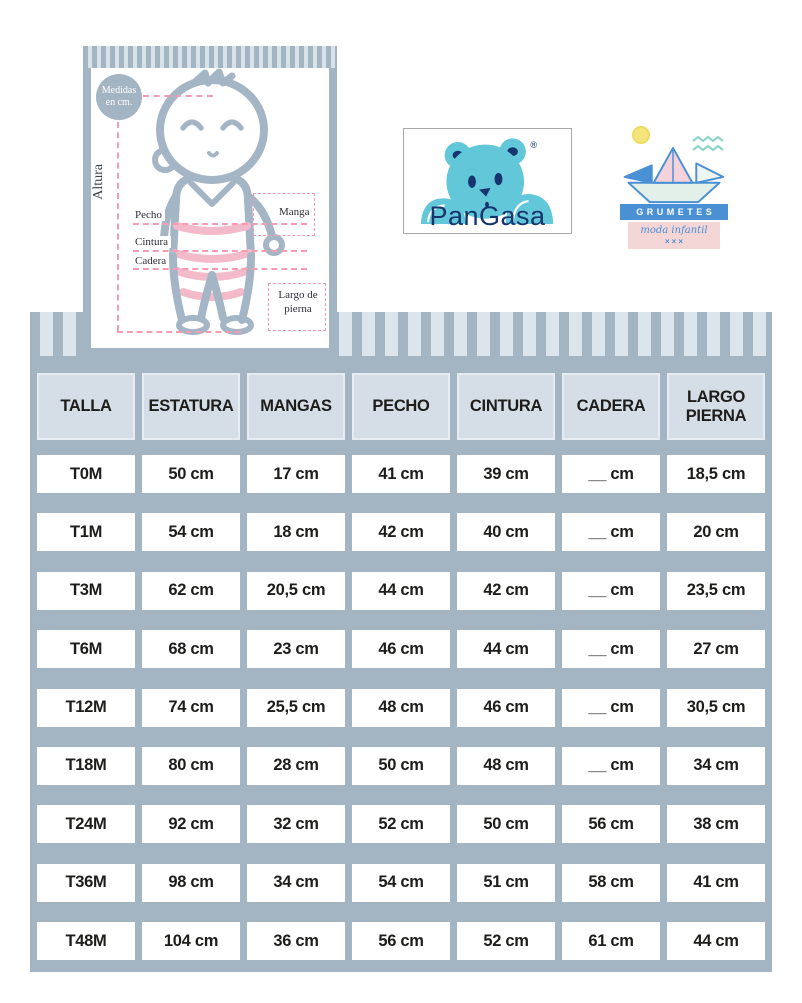 The image size is (802, 1003). I want to click on grumetes-tagline-ribbon: moda infantil ×××, so click(674, 235).